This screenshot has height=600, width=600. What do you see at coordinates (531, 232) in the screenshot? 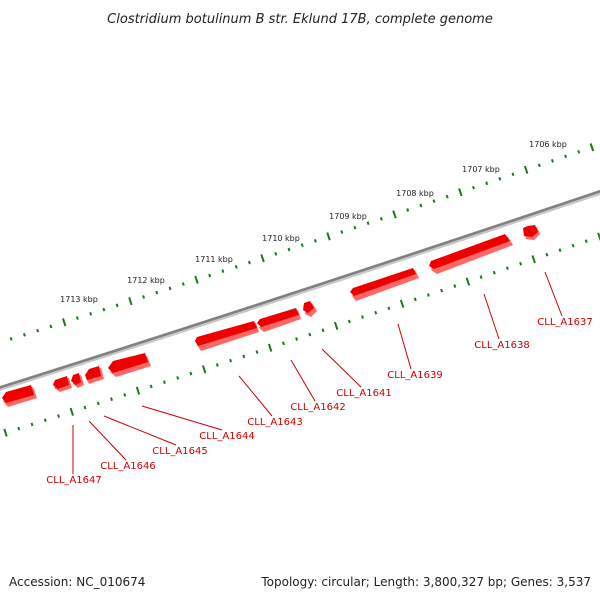
I see `gene-feature-cll-a1637` at bounding box center [531, 232].